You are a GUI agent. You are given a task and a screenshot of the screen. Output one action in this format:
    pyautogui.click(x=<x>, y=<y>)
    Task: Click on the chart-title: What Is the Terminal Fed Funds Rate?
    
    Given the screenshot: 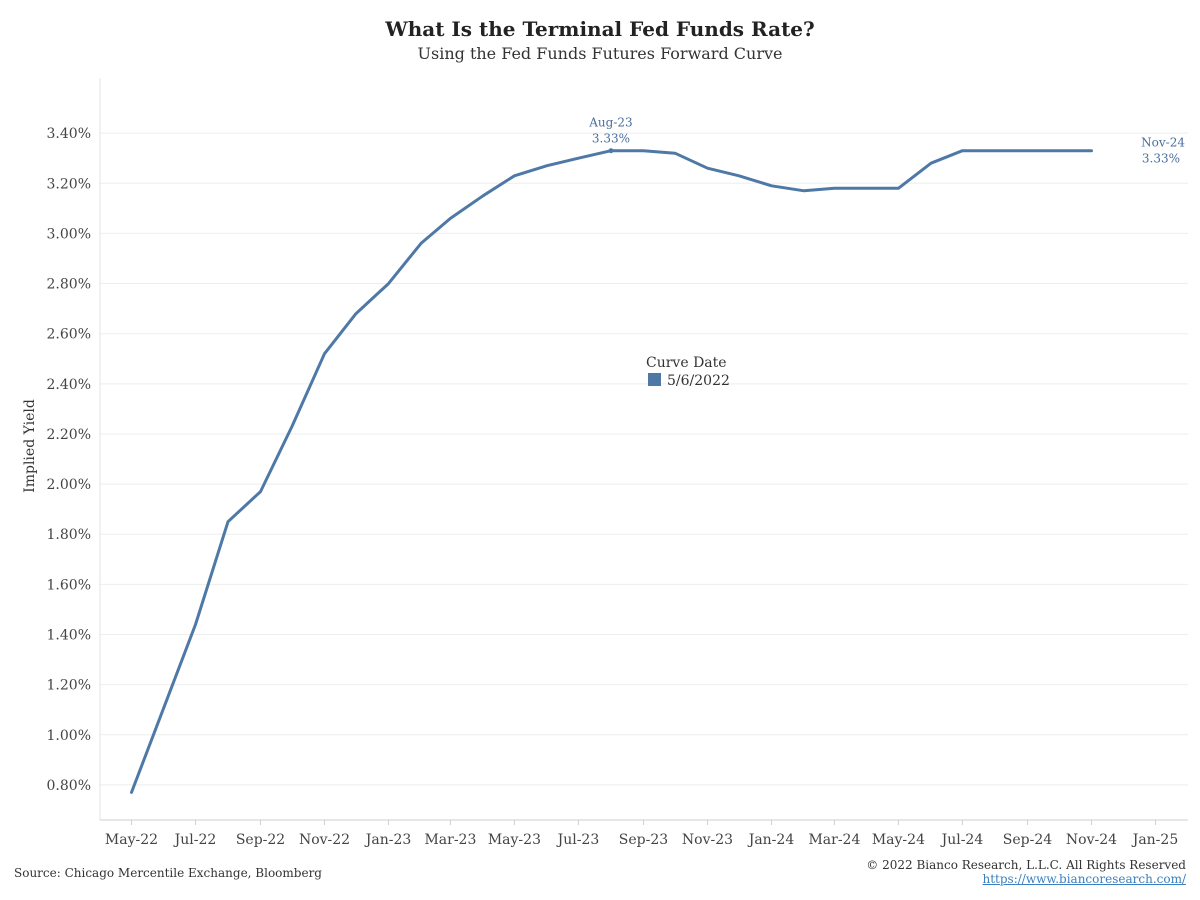 What is the action you would take?
    pyautogui.click(x=599, y=29)
    